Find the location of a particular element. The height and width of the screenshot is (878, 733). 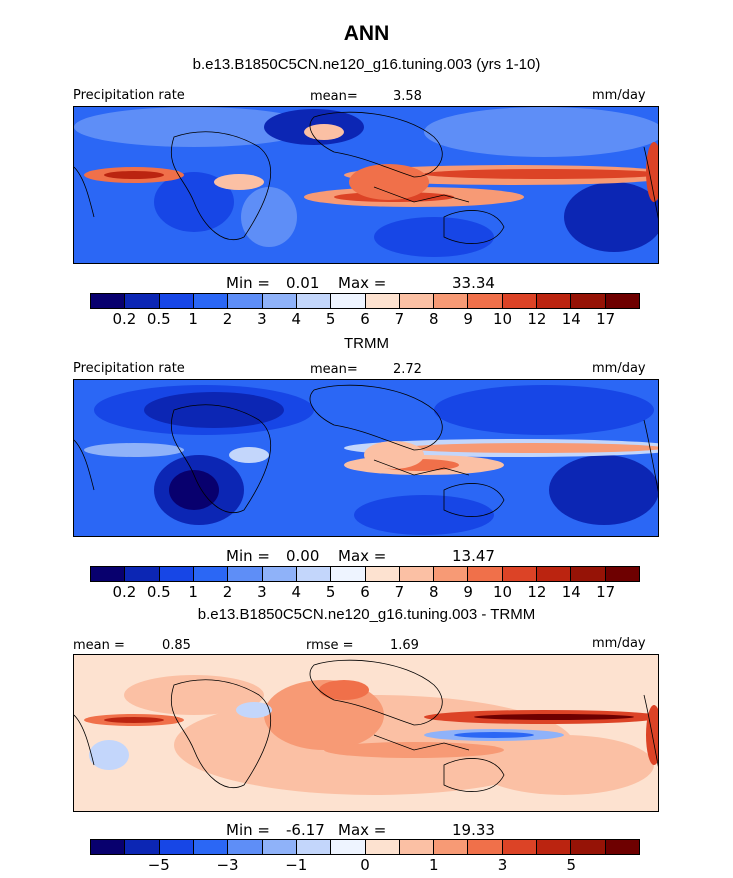

panel2-min-value: 0.00 is located at coordinates (303, 556).